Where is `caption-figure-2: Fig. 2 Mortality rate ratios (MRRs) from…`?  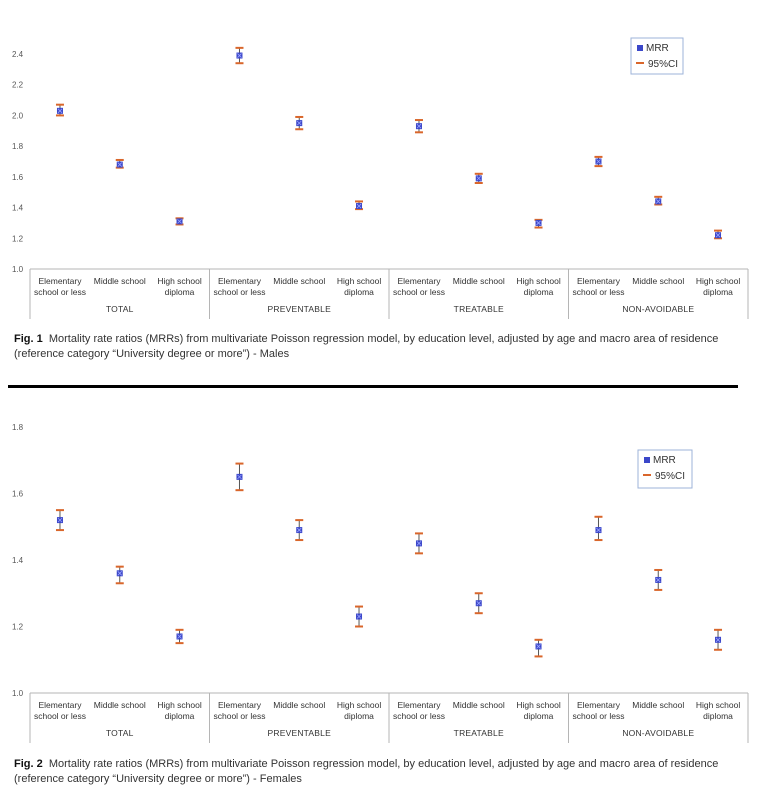
caption-figure-2: Fig. 2 Mortality rate ratios (MRRs) from… is located at coordinates (381, 772).